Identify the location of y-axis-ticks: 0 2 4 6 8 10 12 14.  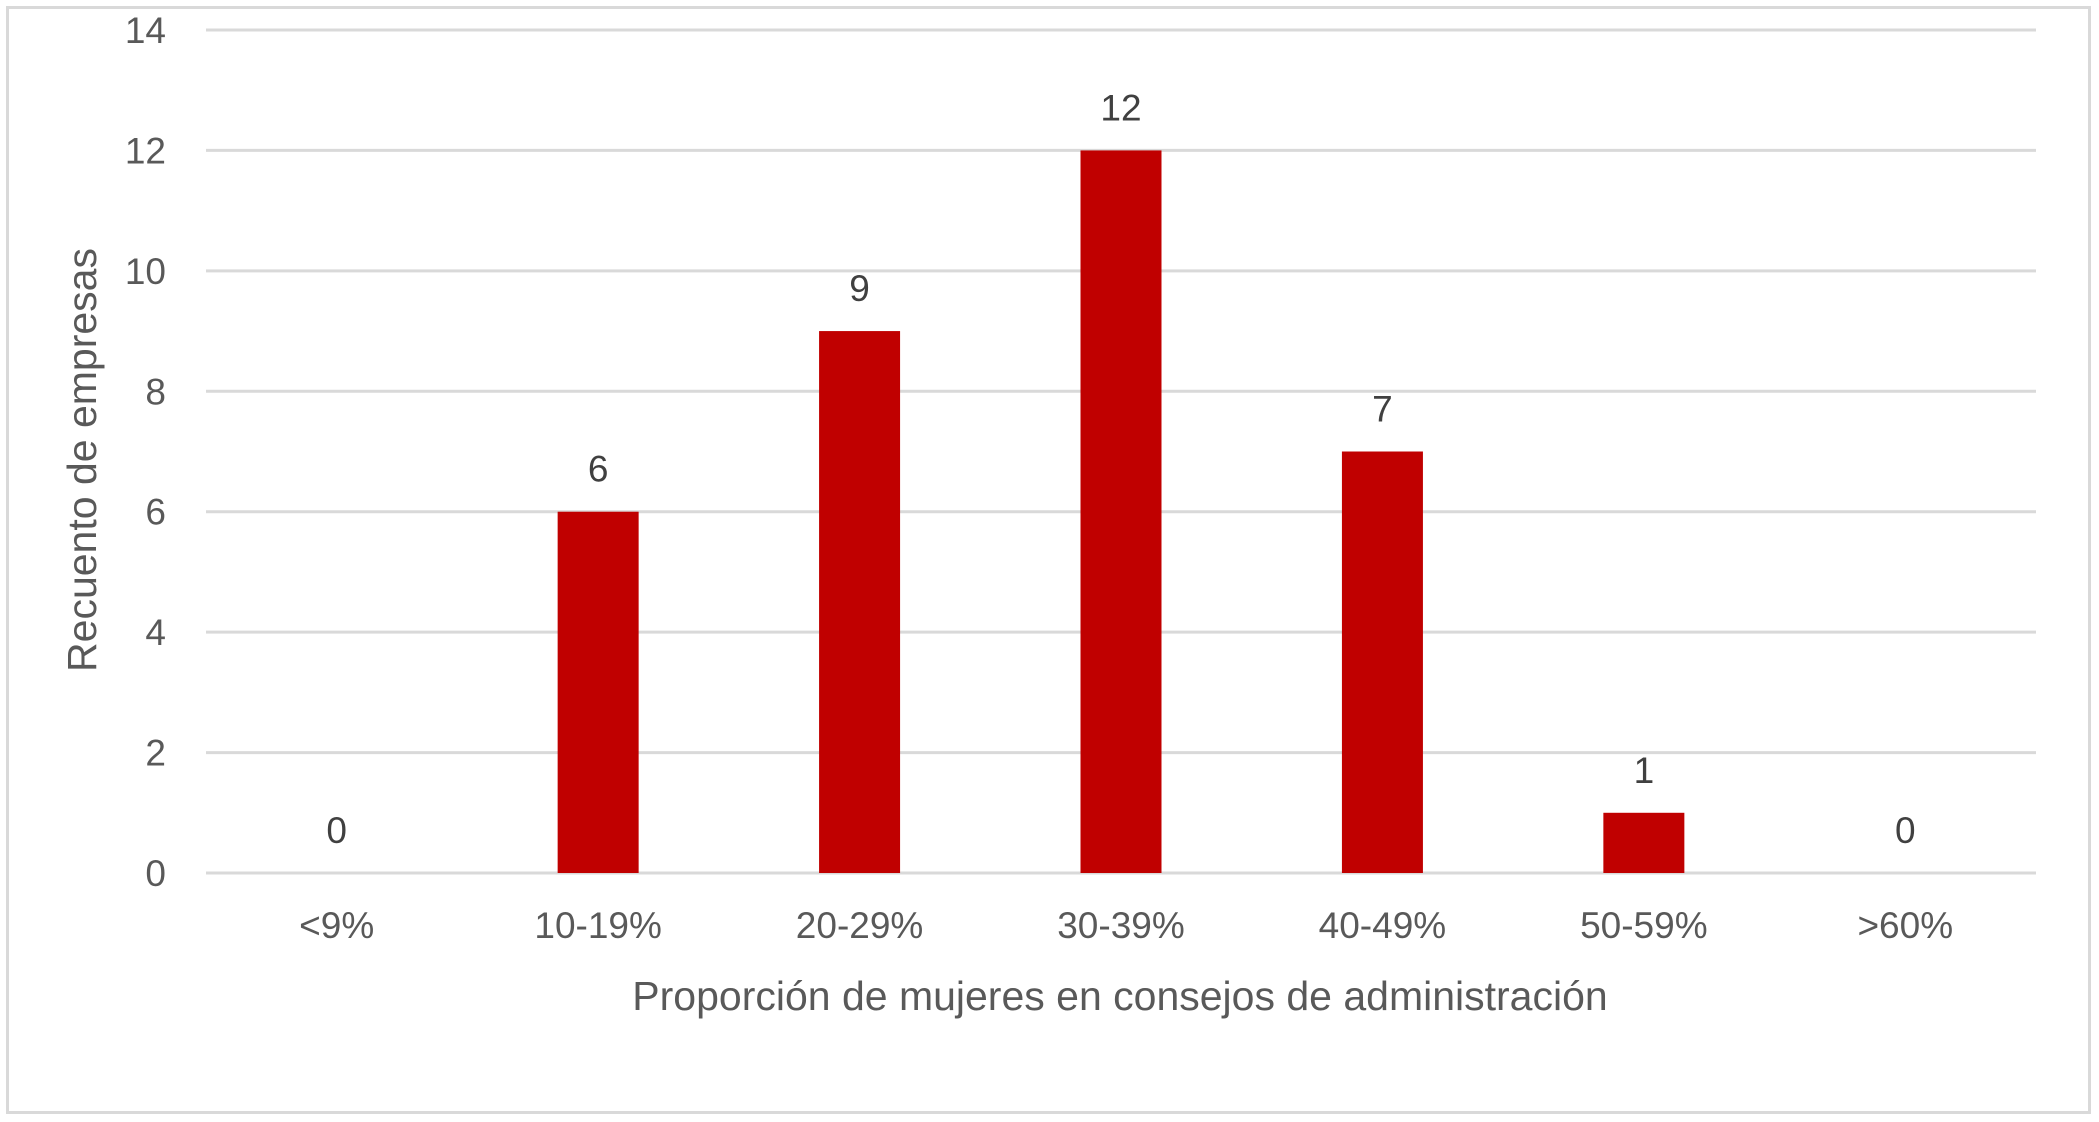
(145, 452).